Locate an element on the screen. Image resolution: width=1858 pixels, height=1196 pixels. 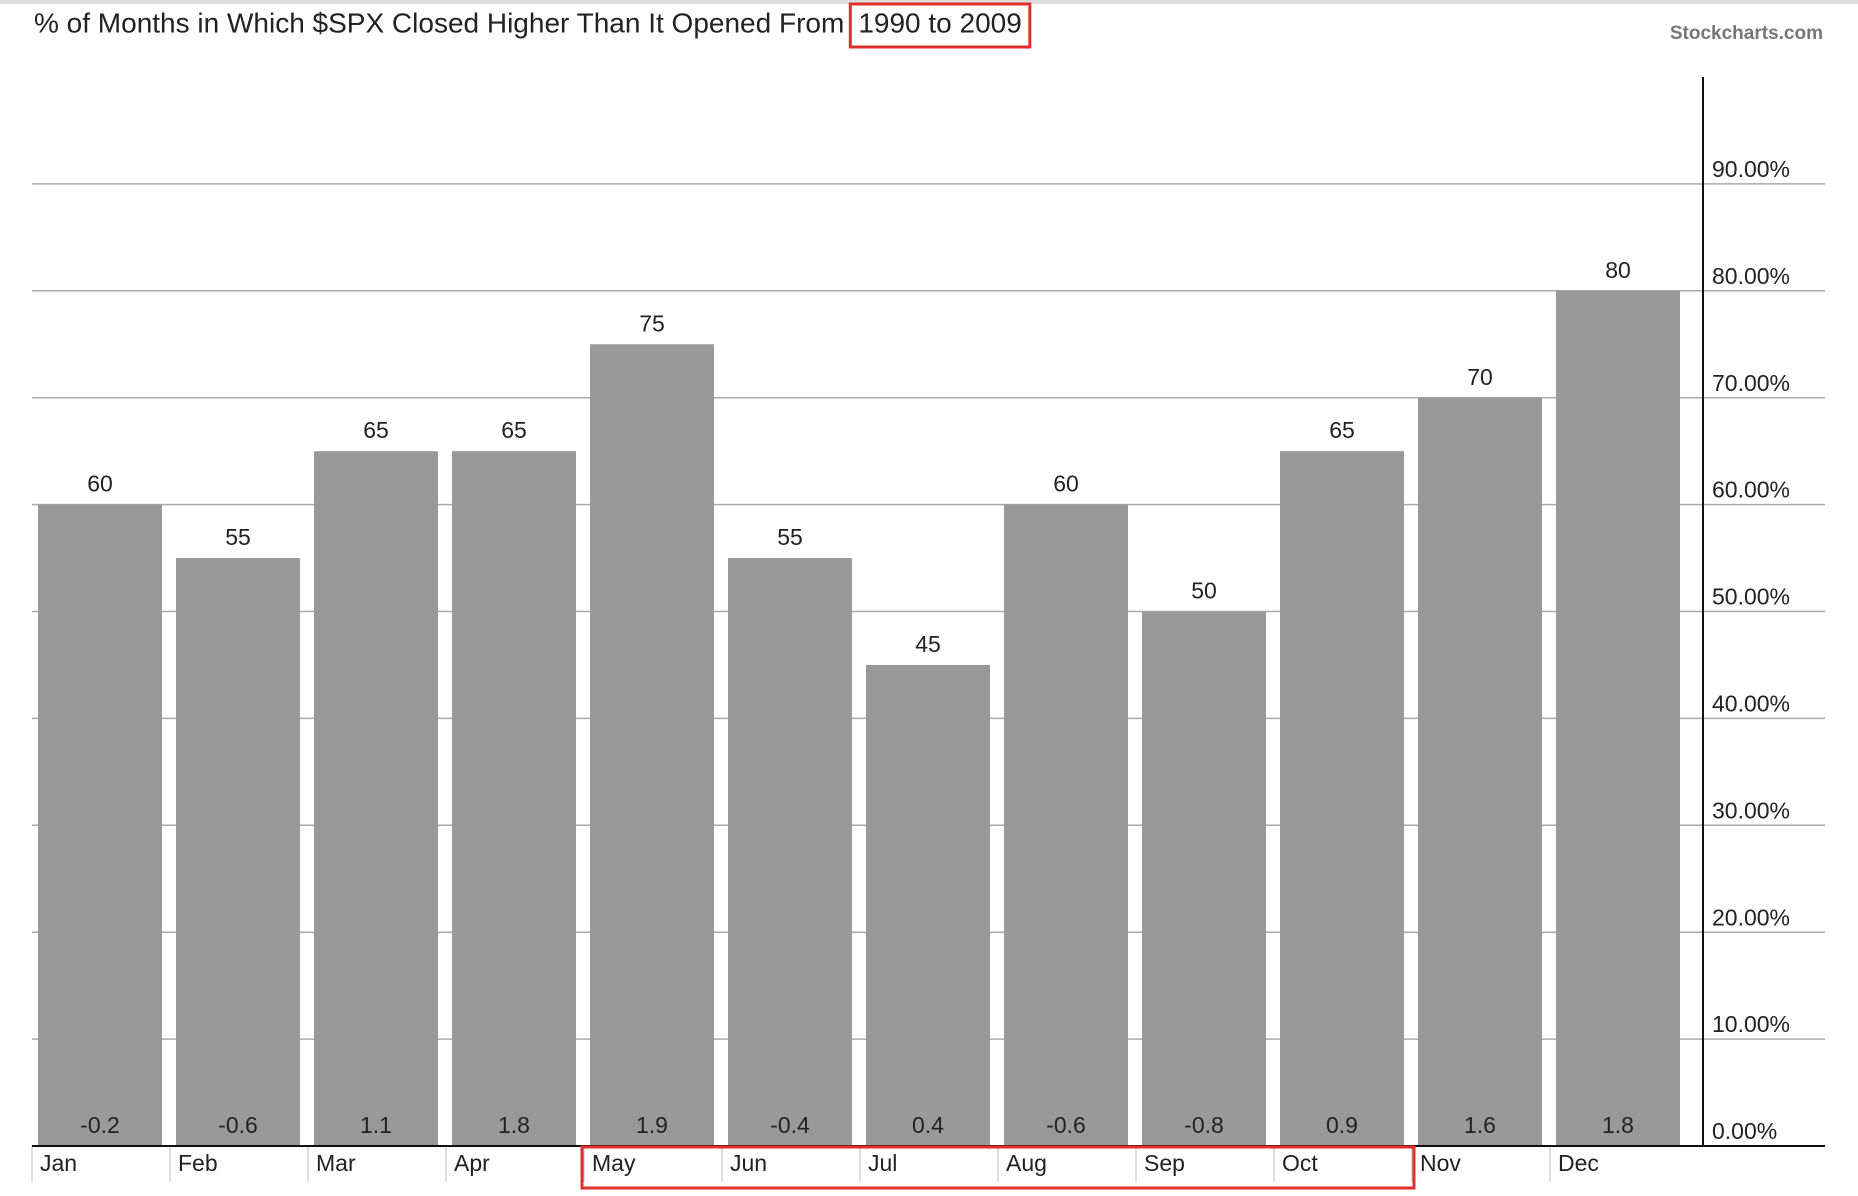
value-label: 45 is located at coordinates (928, 644).